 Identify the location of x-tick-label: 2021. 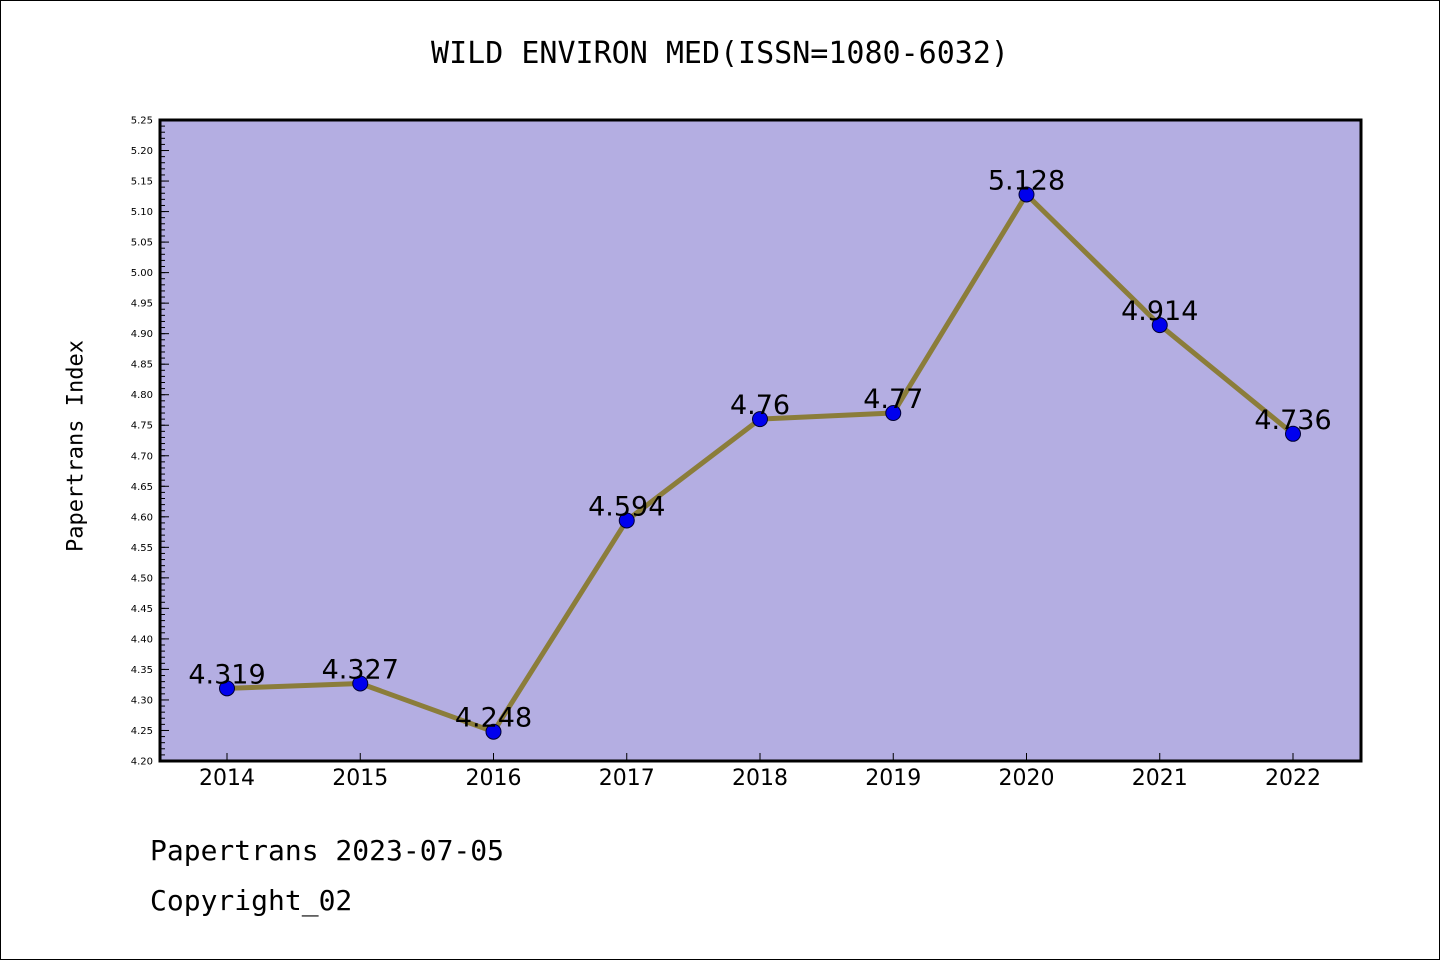
(1160, 778).